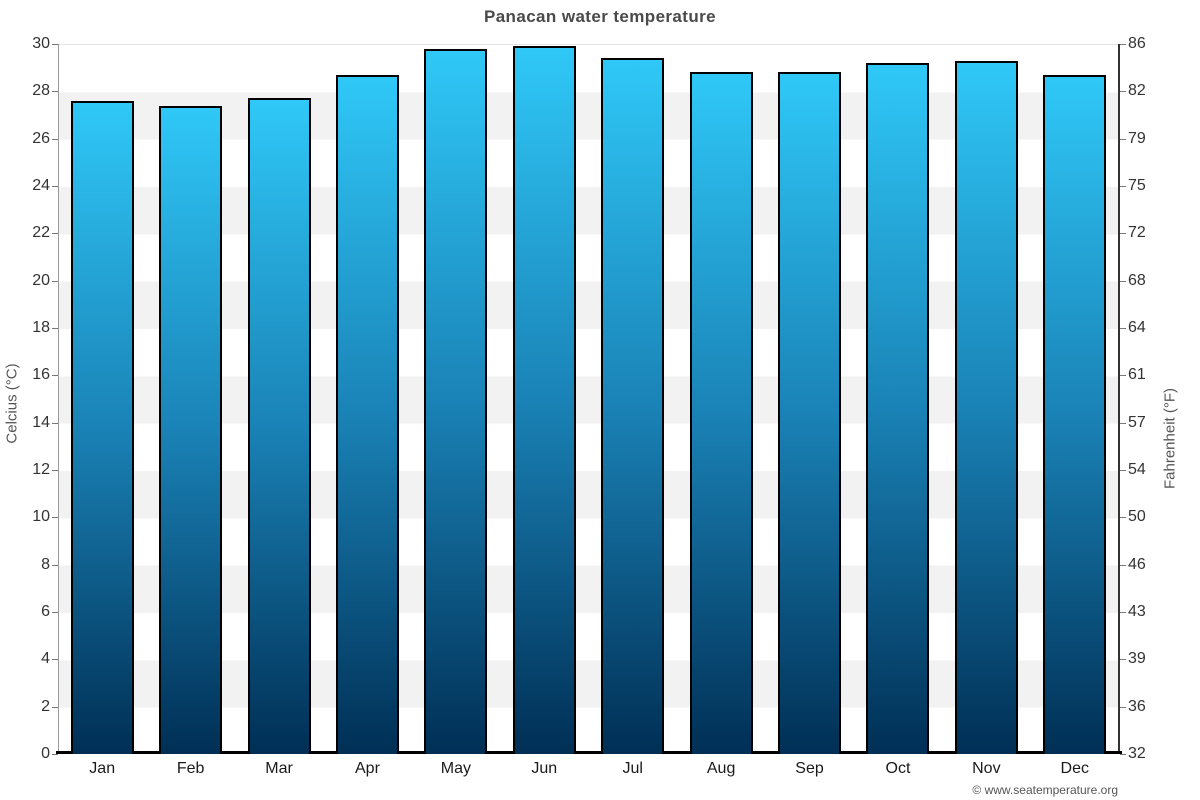 The width and height of the screenshot is (1200, 800). I want to click on bar-aug, so click(721, 413).